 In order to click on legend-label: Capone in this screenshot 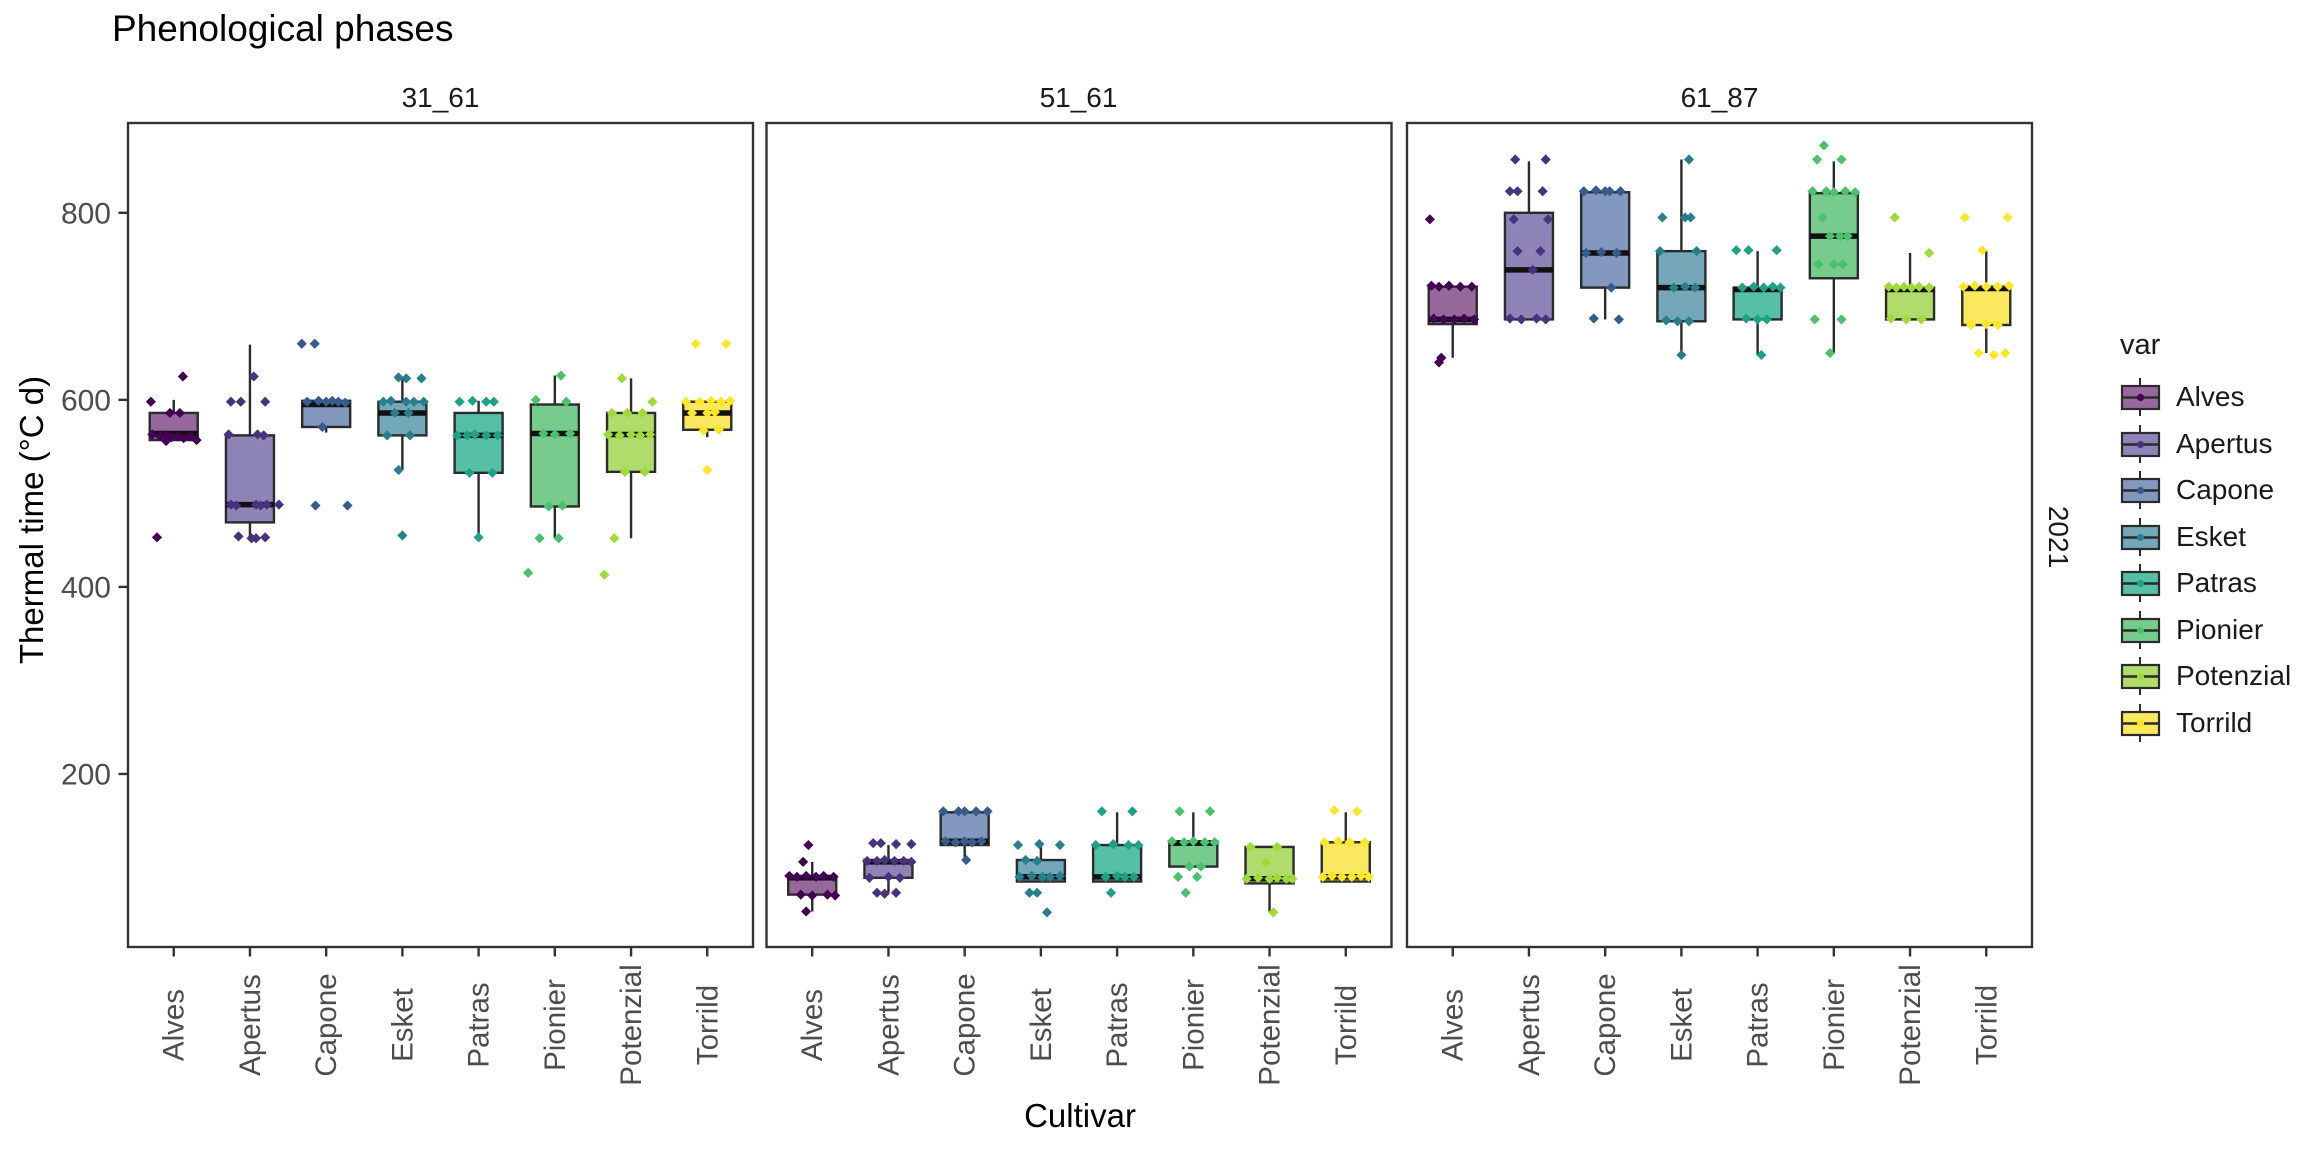, I will do `click(2225, 489)`.